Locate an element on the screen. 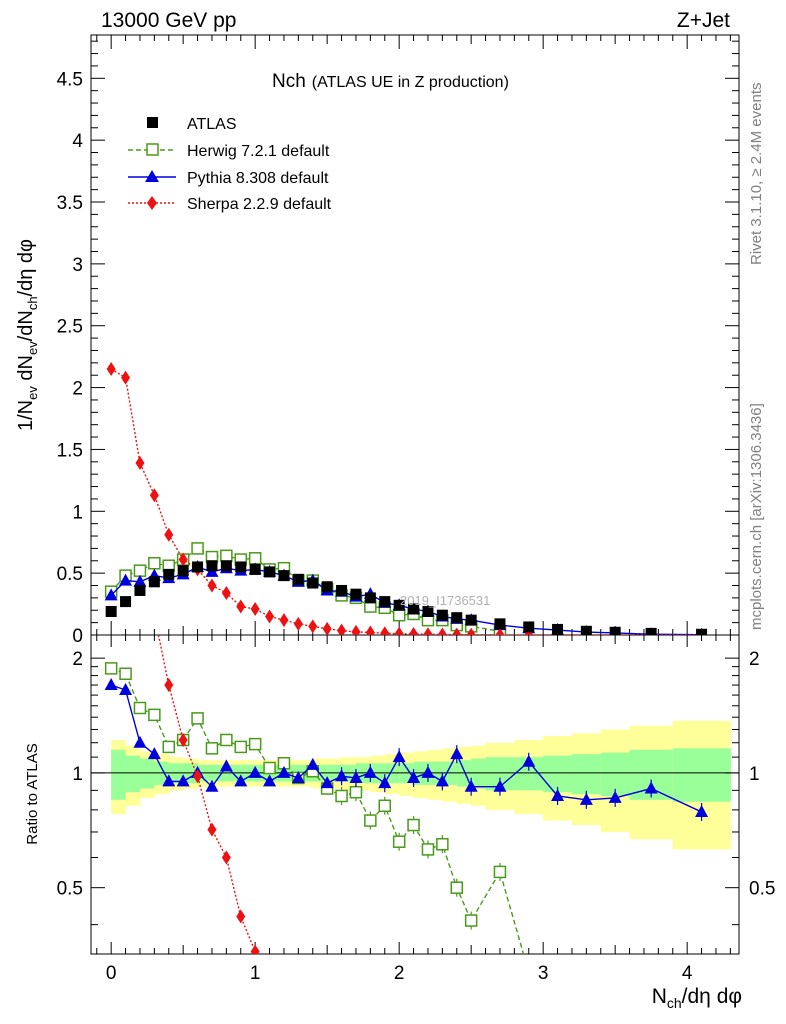 The height and width of the screenshot is (1024, 786). legend-label-pythia: Pythia 8.308 default is located at coordinates (258, 178).